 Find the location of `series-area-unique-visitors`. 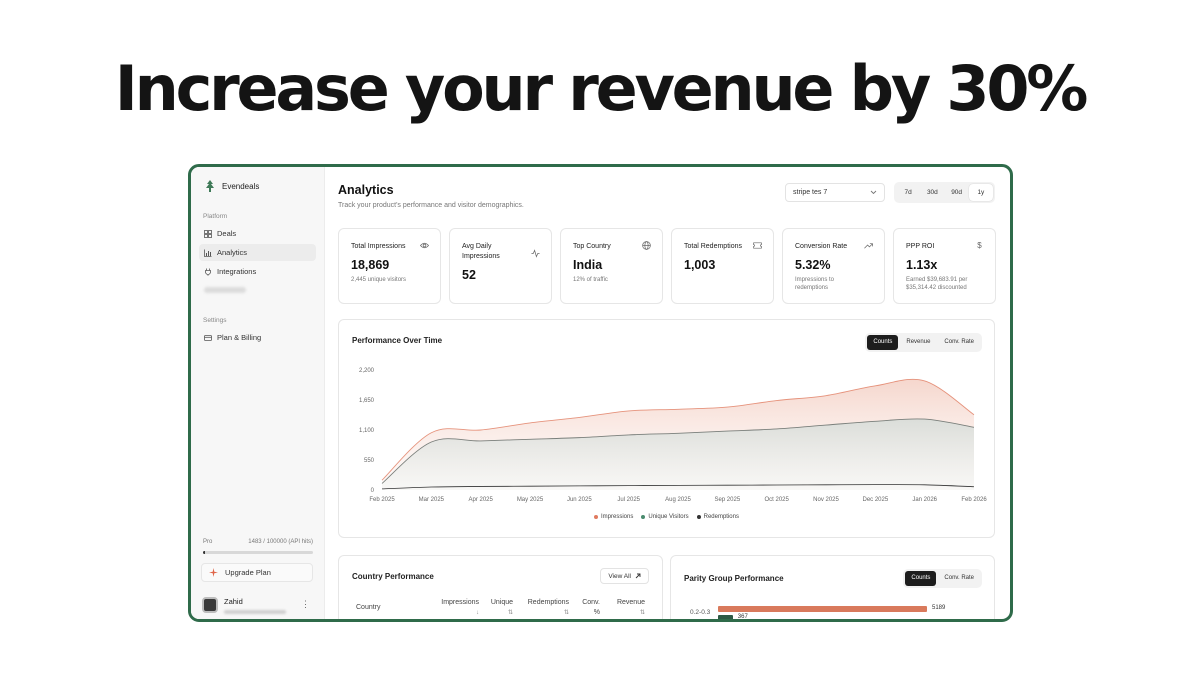

series-area-unique-visitors is located at coordinates (678, 454).